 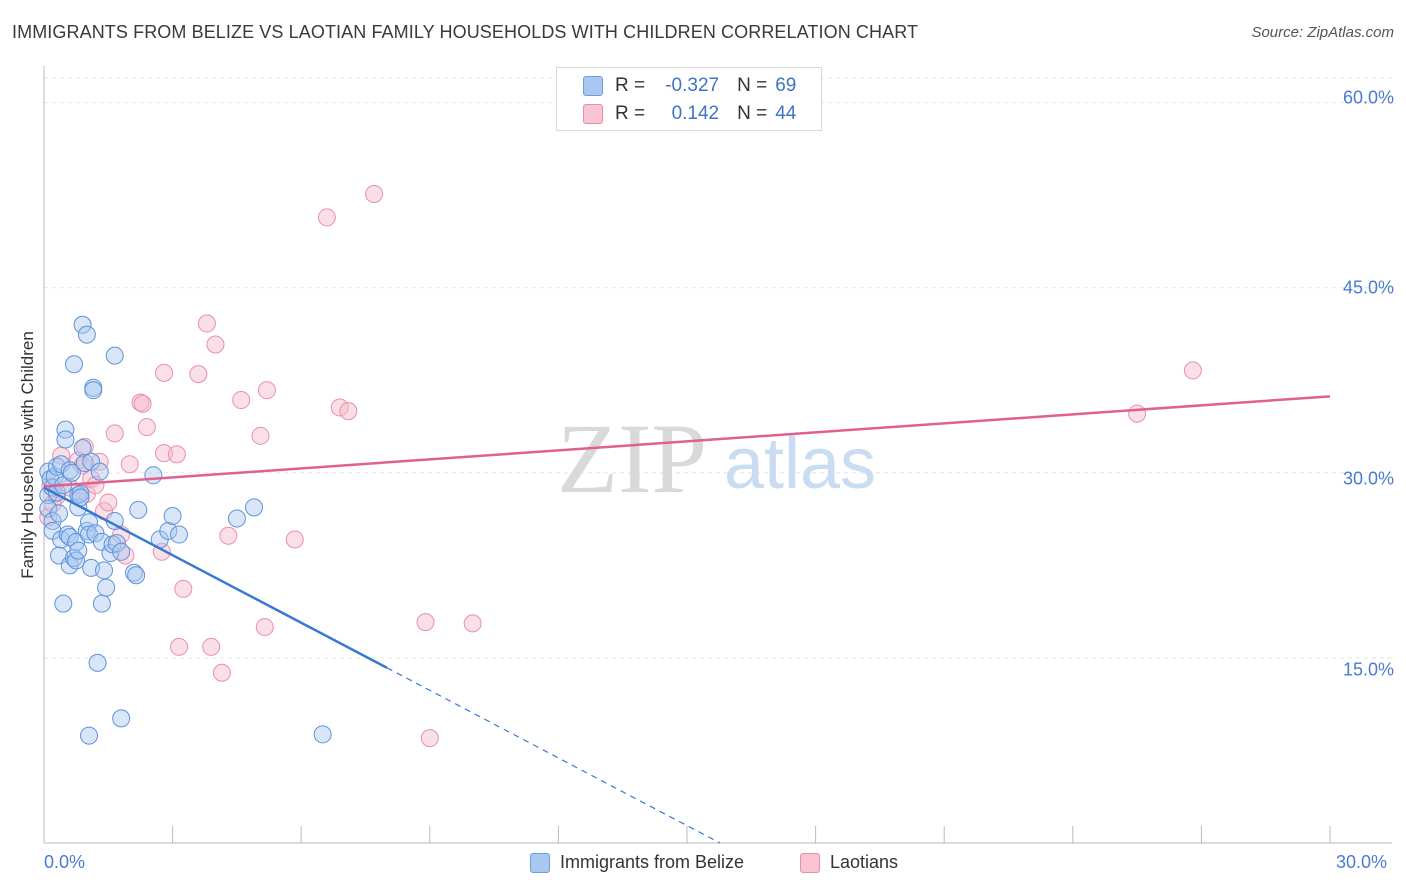 I want to click on legend-row-laotians: R = 0.142 N = 44, so click(x=689, y=114).